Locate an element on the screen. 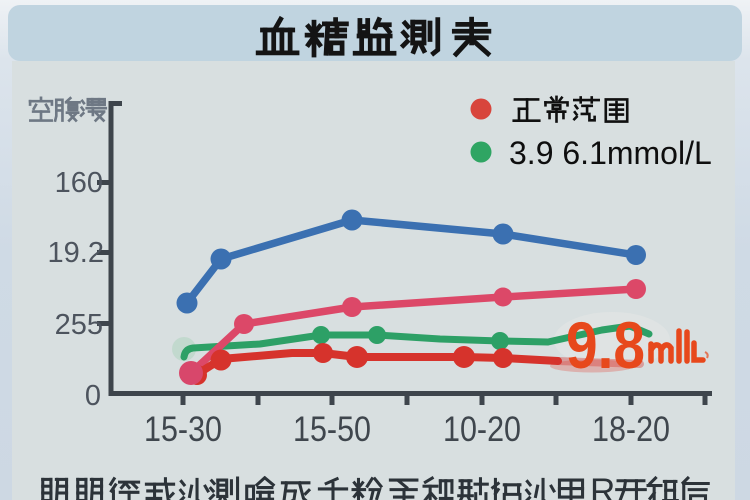 The image size is (750, 500). svg-text: 0 is located at coordinates (93, 396).